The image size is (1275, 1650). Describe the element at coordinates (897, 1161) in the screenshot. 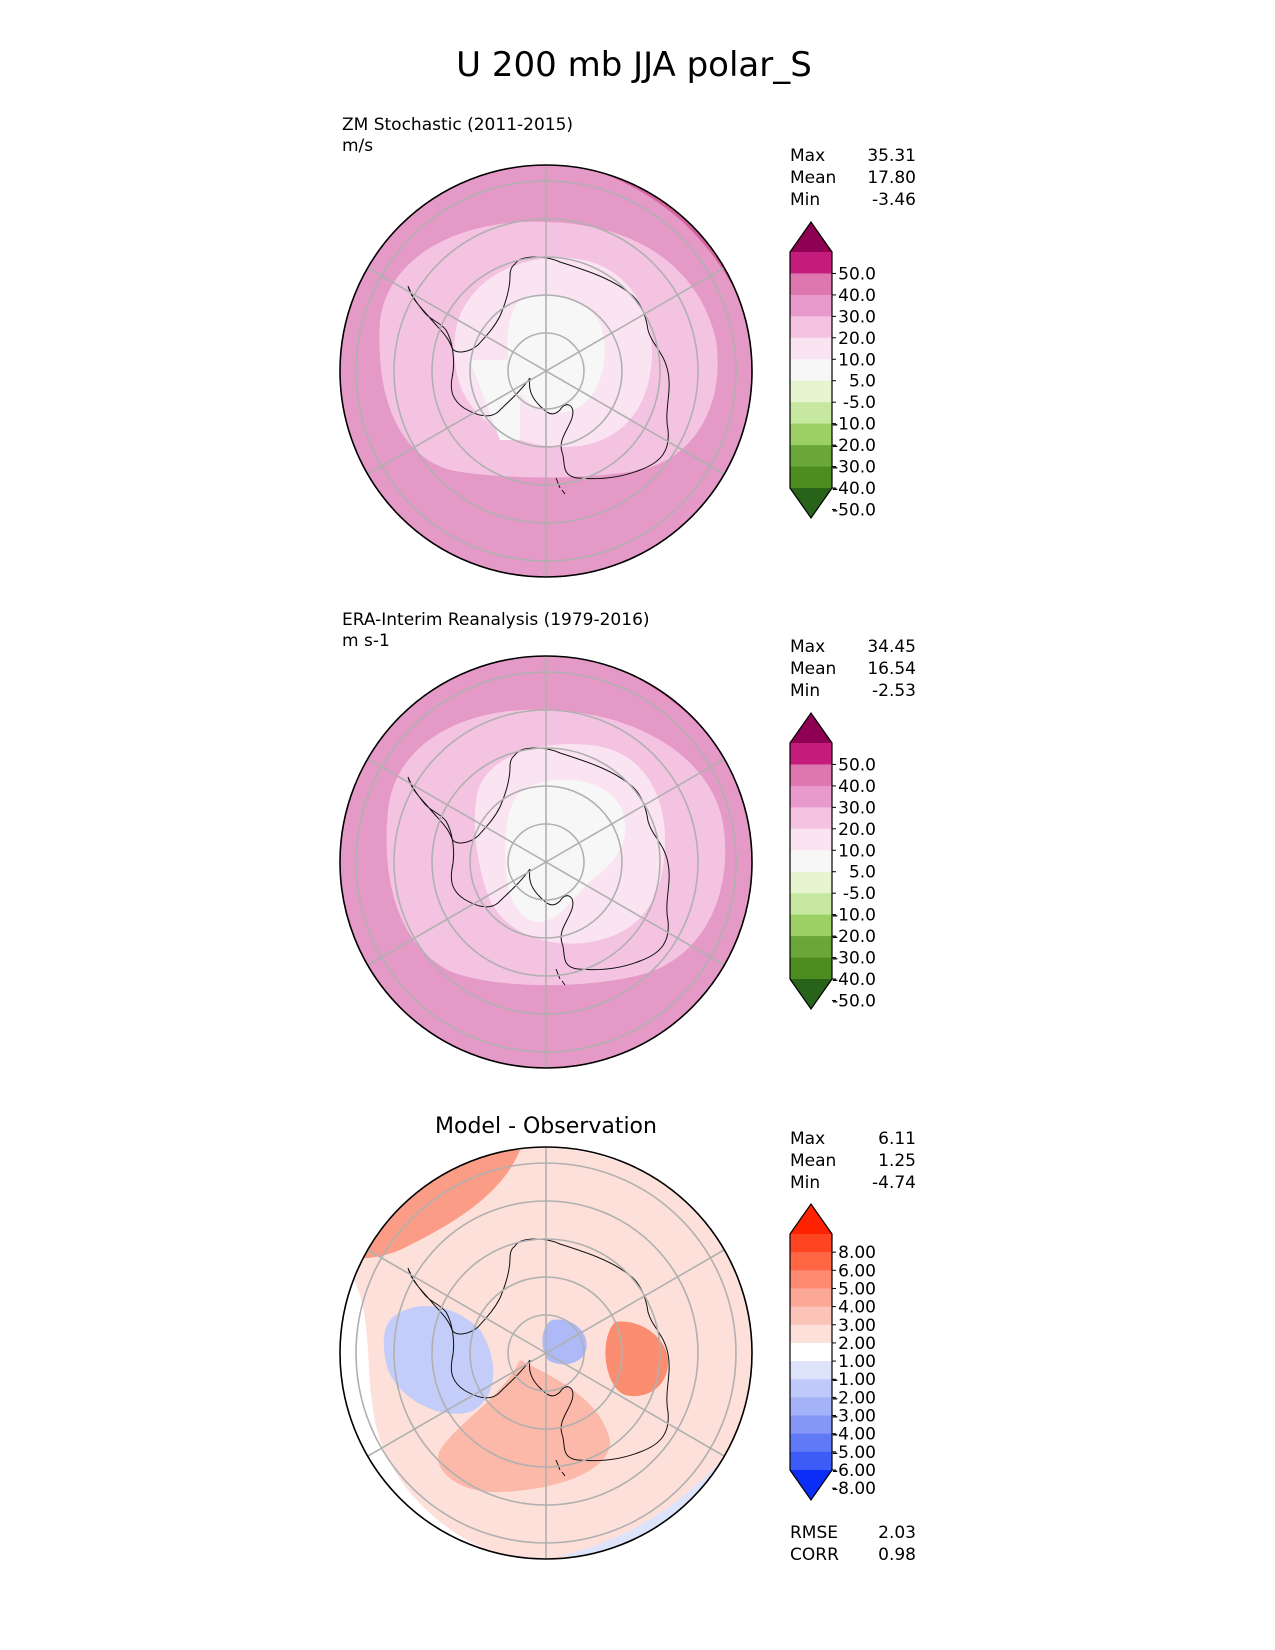

I see `stat-mean: 1.25` at that location.